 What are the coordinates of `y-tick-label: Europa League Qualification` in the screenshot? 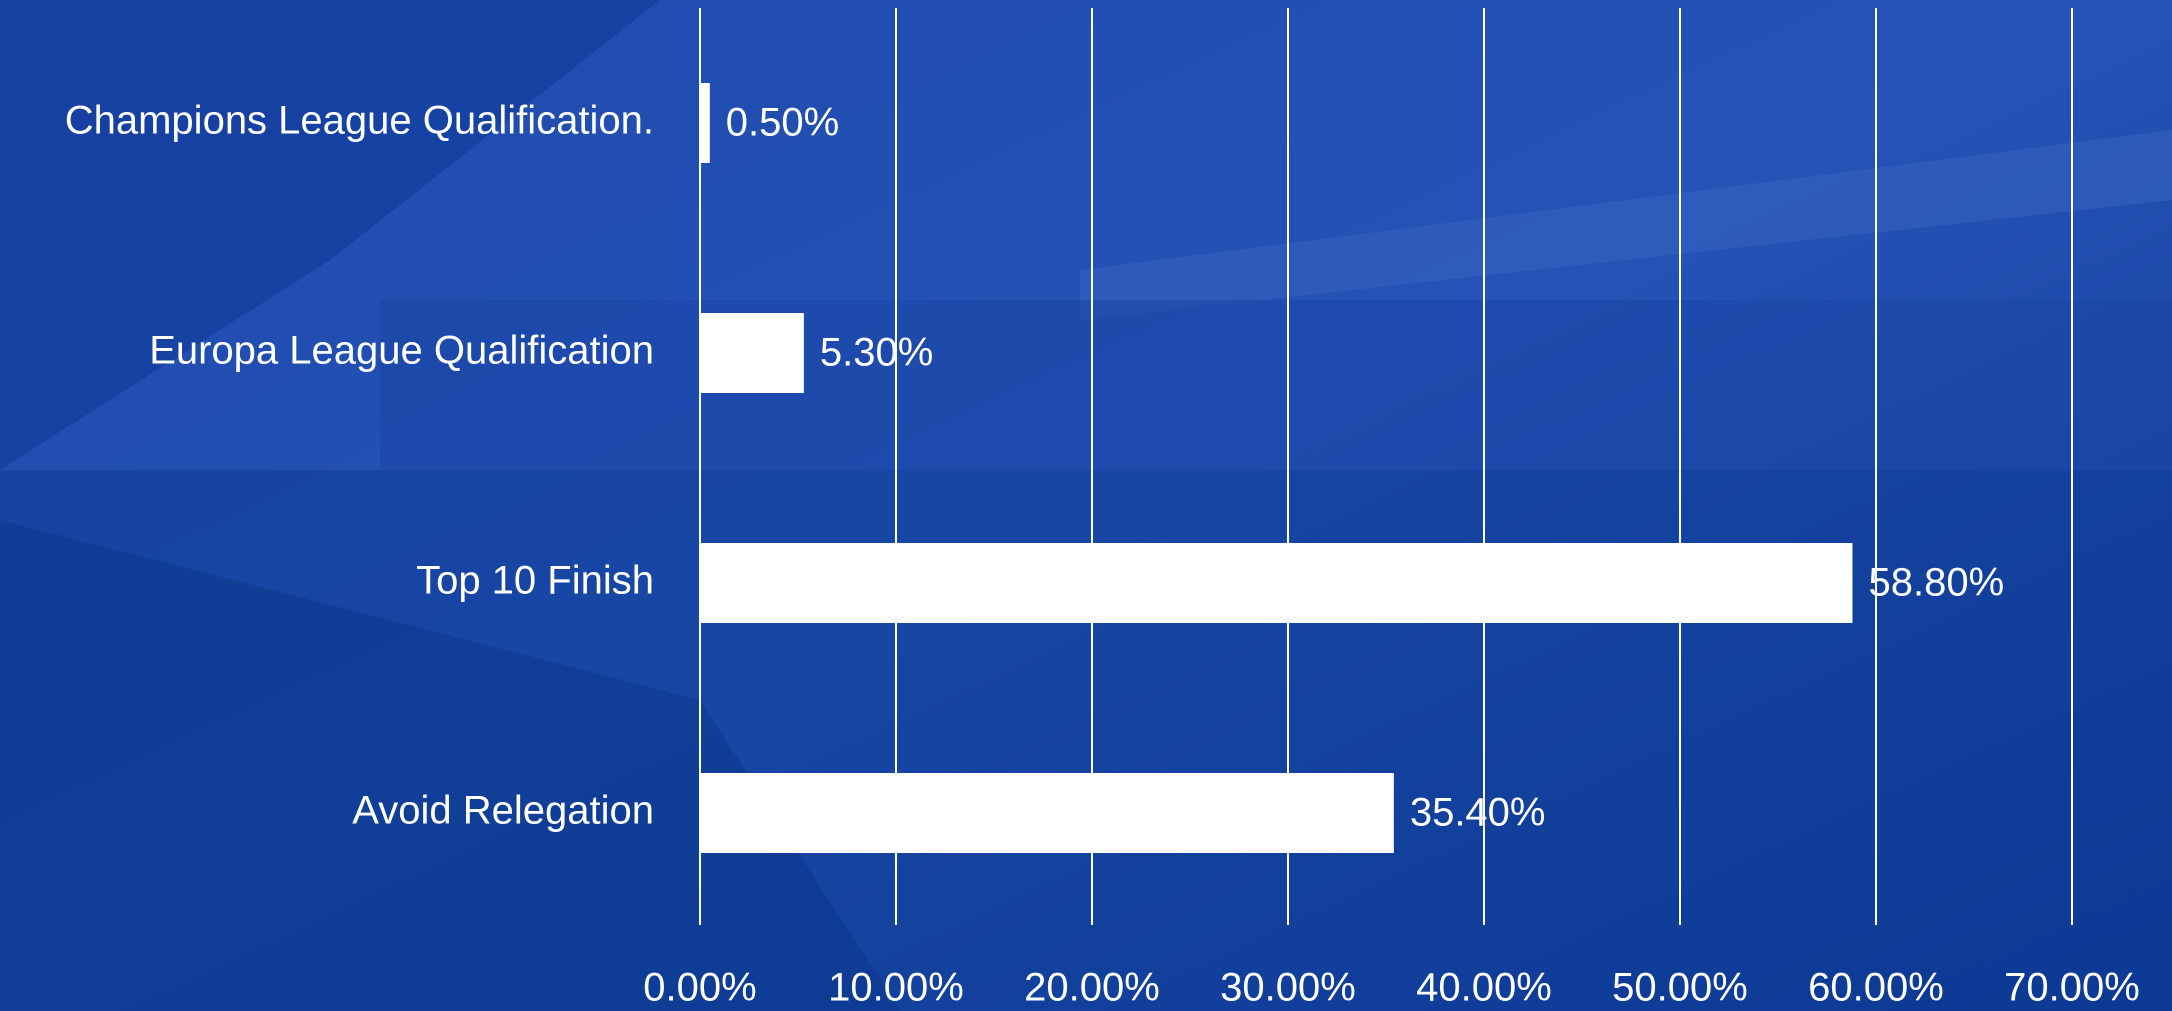 It's located at (401, 351).